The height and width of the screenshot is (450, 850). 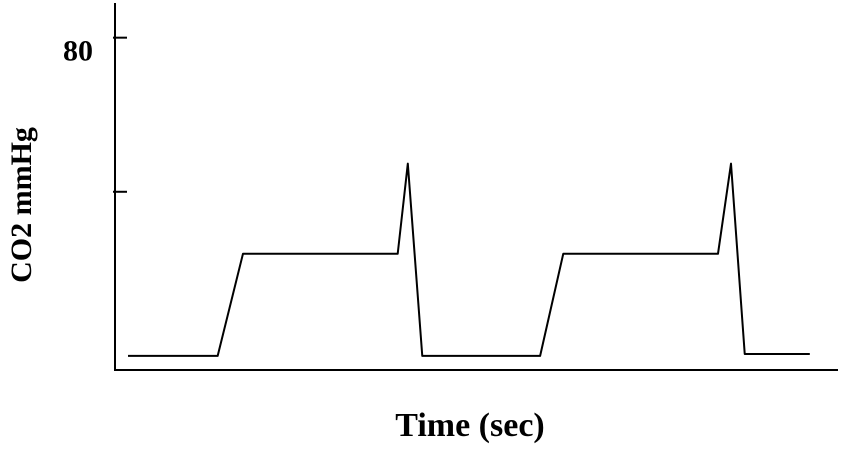 What do you see at coordinates (78, 51) in the screenshot?
I see `y-tick-label: 80` at bounding box center [78, 51].